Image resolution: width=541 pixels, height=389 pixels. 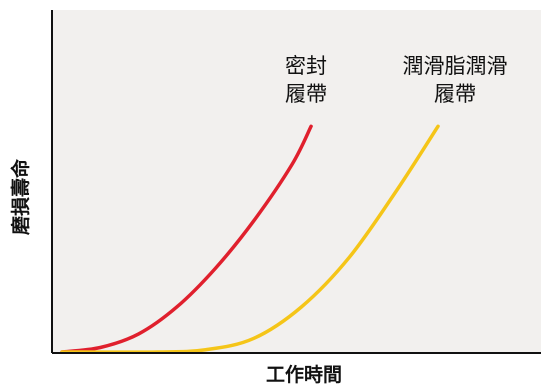 What do you see at coordinates (20, 197) in the screenshot?
I see `y-axis-label: 磨損壽命` at bounding box center [20, 197].